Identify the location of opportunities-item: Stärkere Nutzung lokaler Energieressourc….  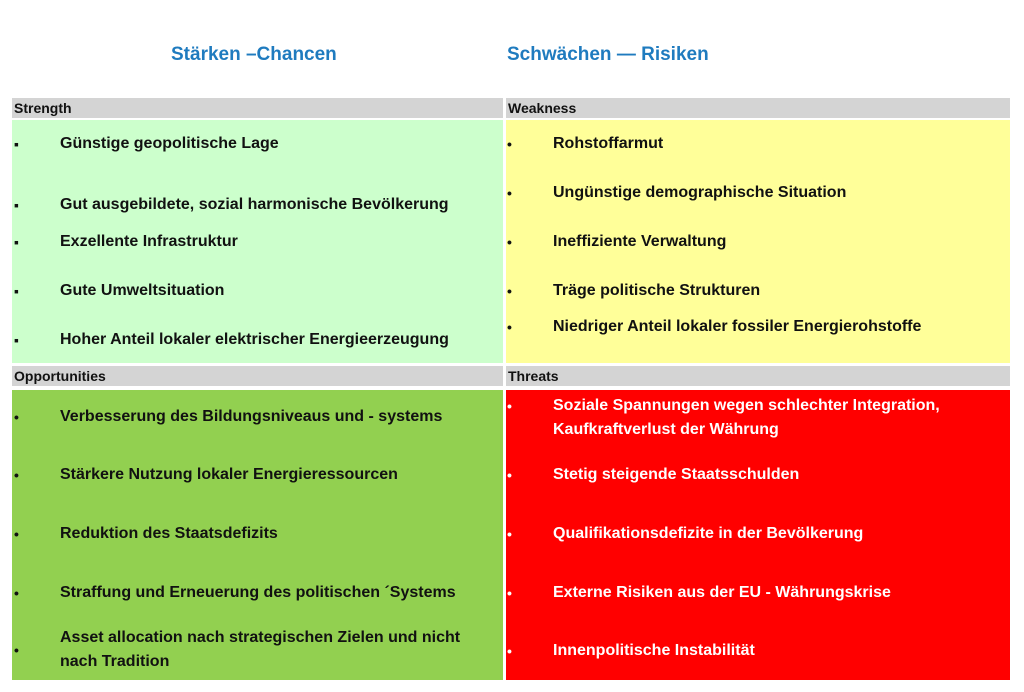
(229, 474).